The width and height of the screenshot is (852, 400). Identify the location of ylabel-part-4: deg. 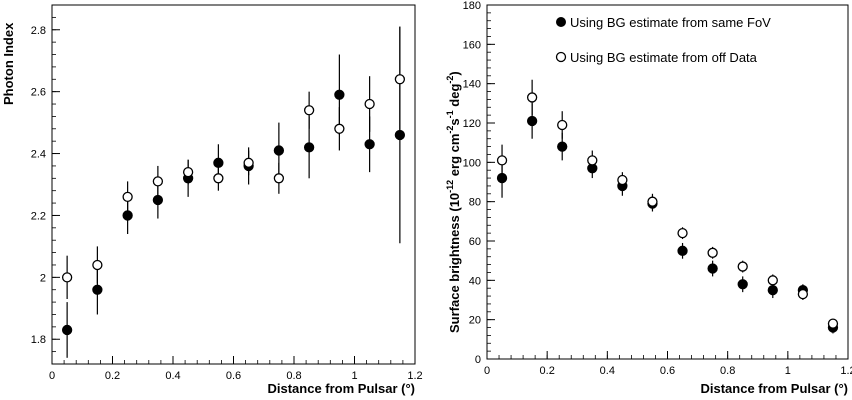
(454, 97).